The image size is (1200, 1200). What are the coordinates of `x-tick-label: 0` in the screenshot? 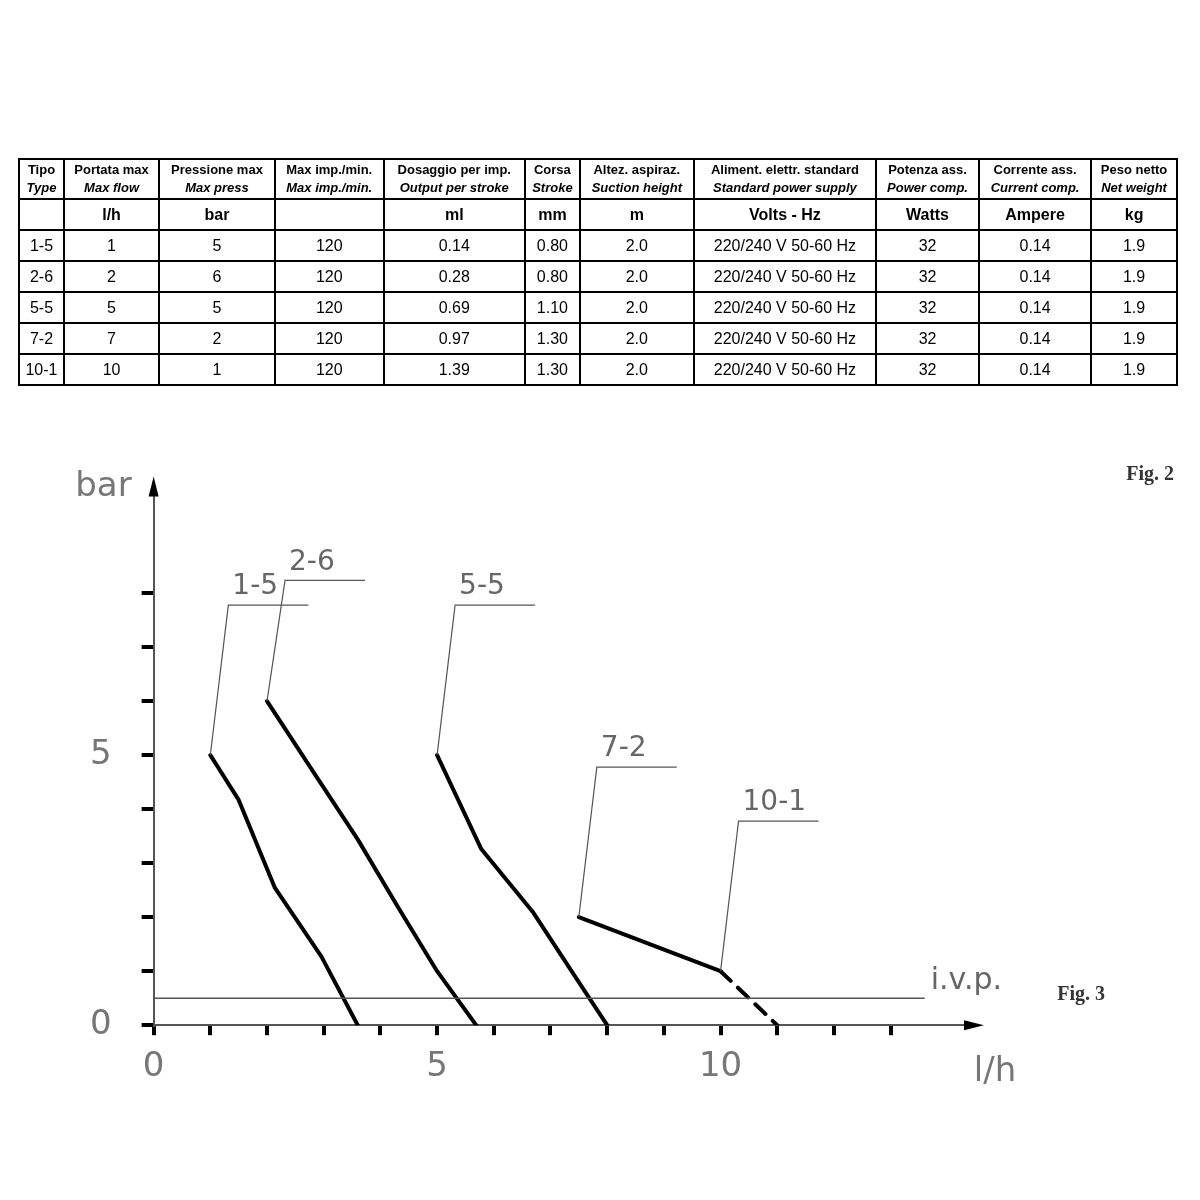 It's located at (153, 1064).